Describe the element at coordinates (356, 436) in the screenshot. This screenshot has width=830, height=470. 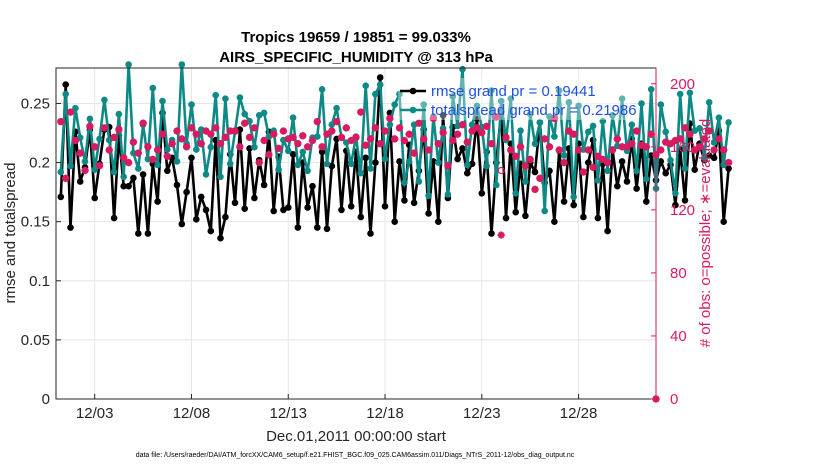
I see `x-axis-label: Dec.01,2011 00:00:00 start` at that location.